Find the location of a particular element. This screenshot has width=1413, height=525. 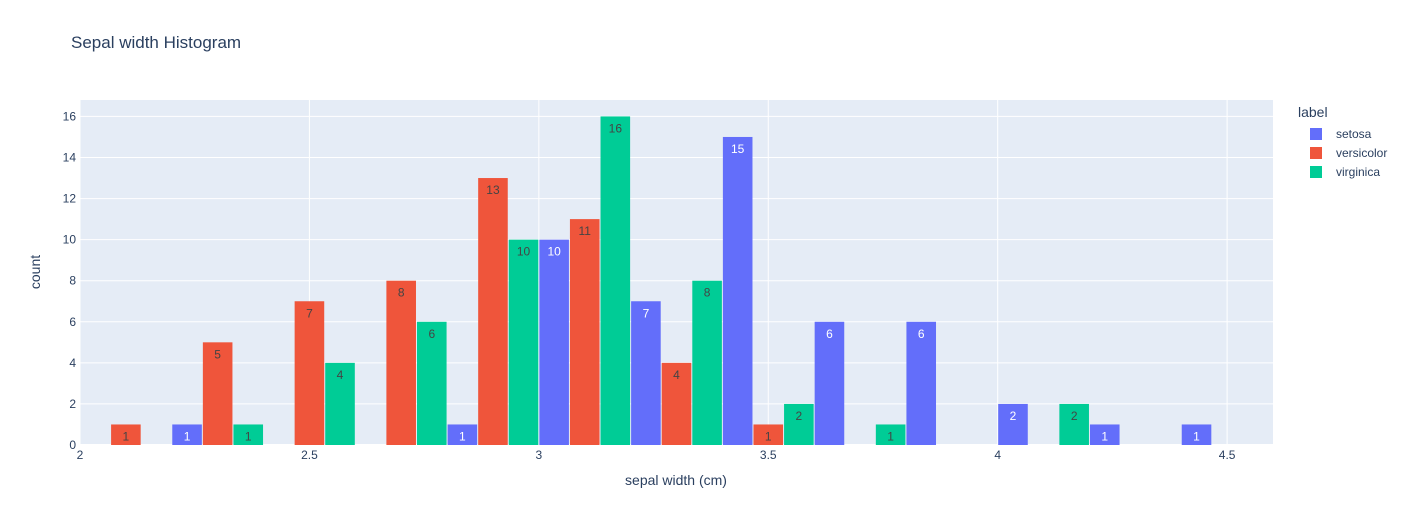

x-axis-title: sepal width (cm) is located at coordinates (676, 480).